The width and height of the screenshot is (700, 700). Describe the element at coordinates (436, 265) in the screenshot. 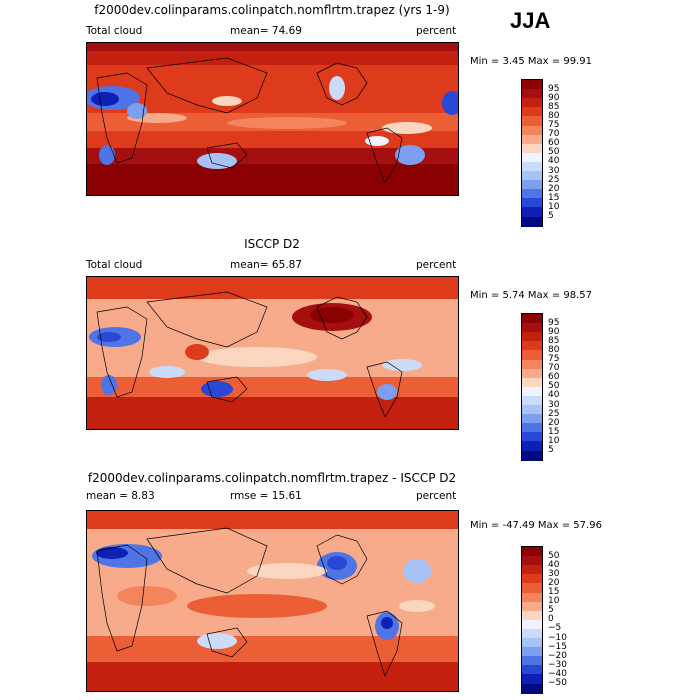

I see `panel-2-units: percent` at that location.